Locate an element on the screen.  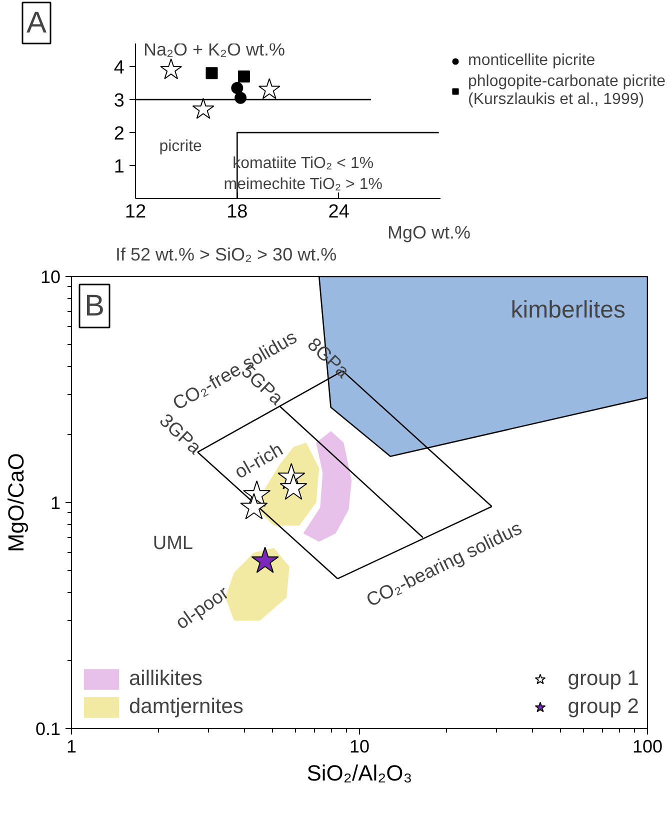
x-axis-title: MgO wt.% is located at coordinates (429, 232).